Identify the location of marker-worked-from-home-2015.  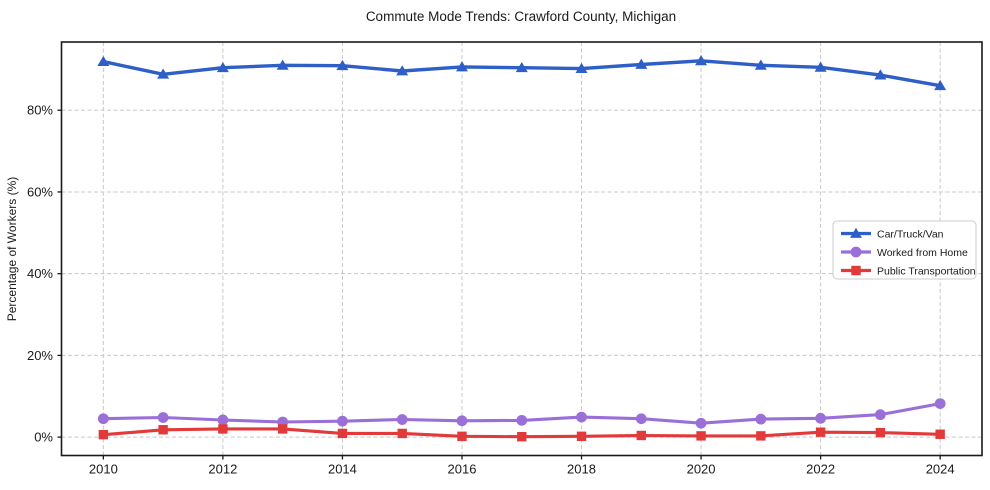
(402, 419).